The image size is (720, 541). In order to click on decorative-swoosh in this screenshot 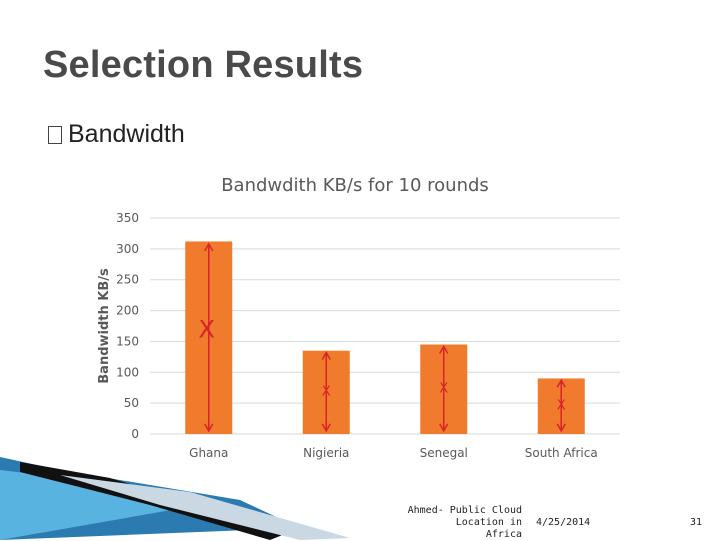, I will do `click(175, 498)`.